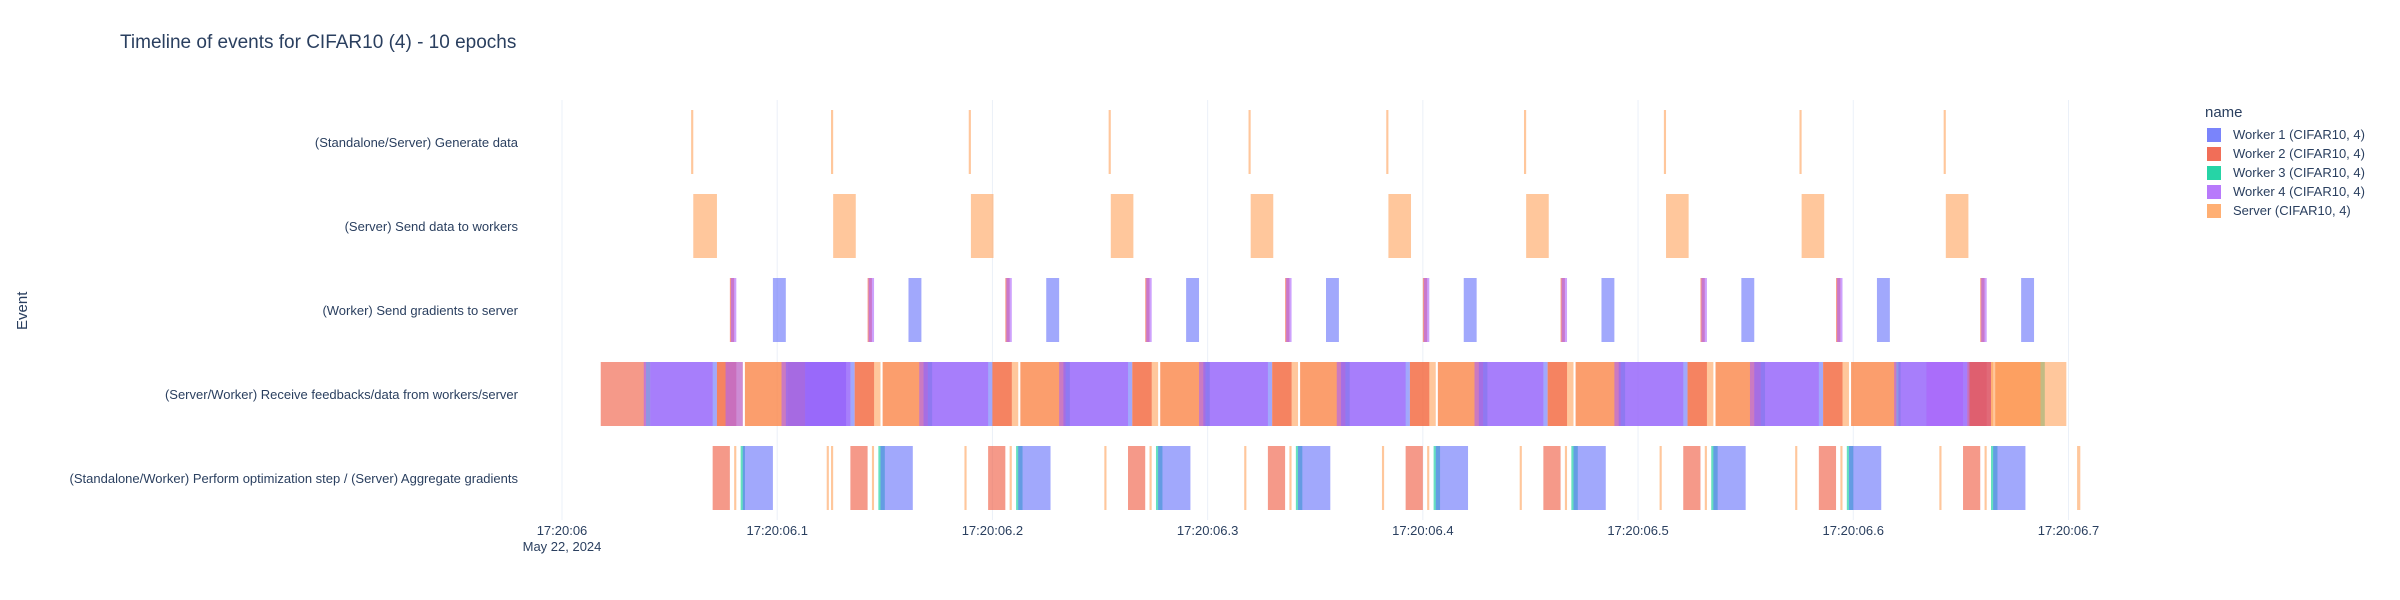  I want to click on legend-item: Server (CIFAR10, 4), so click(2285, 210).